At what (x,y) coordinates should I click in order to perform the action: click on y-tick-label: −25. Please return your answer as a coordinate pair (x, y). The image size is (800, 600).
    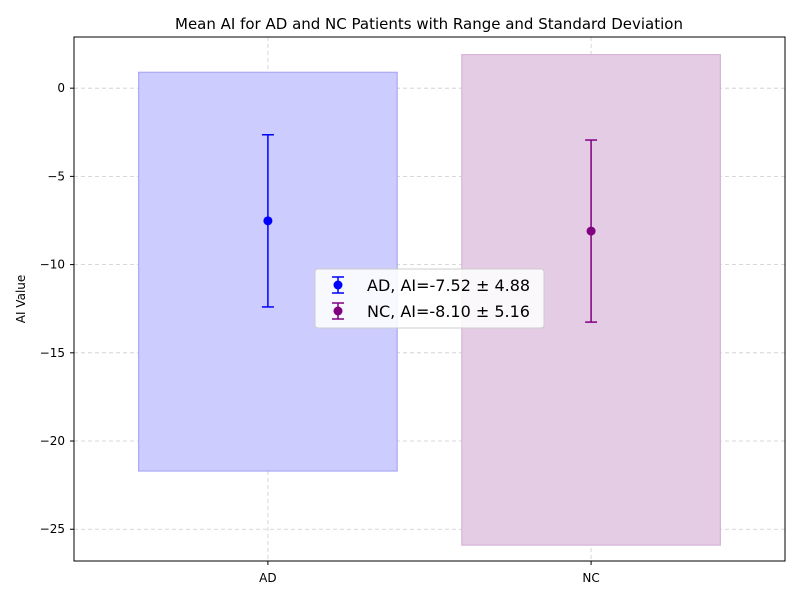
    Looking at the image, I should click on (52, 529).